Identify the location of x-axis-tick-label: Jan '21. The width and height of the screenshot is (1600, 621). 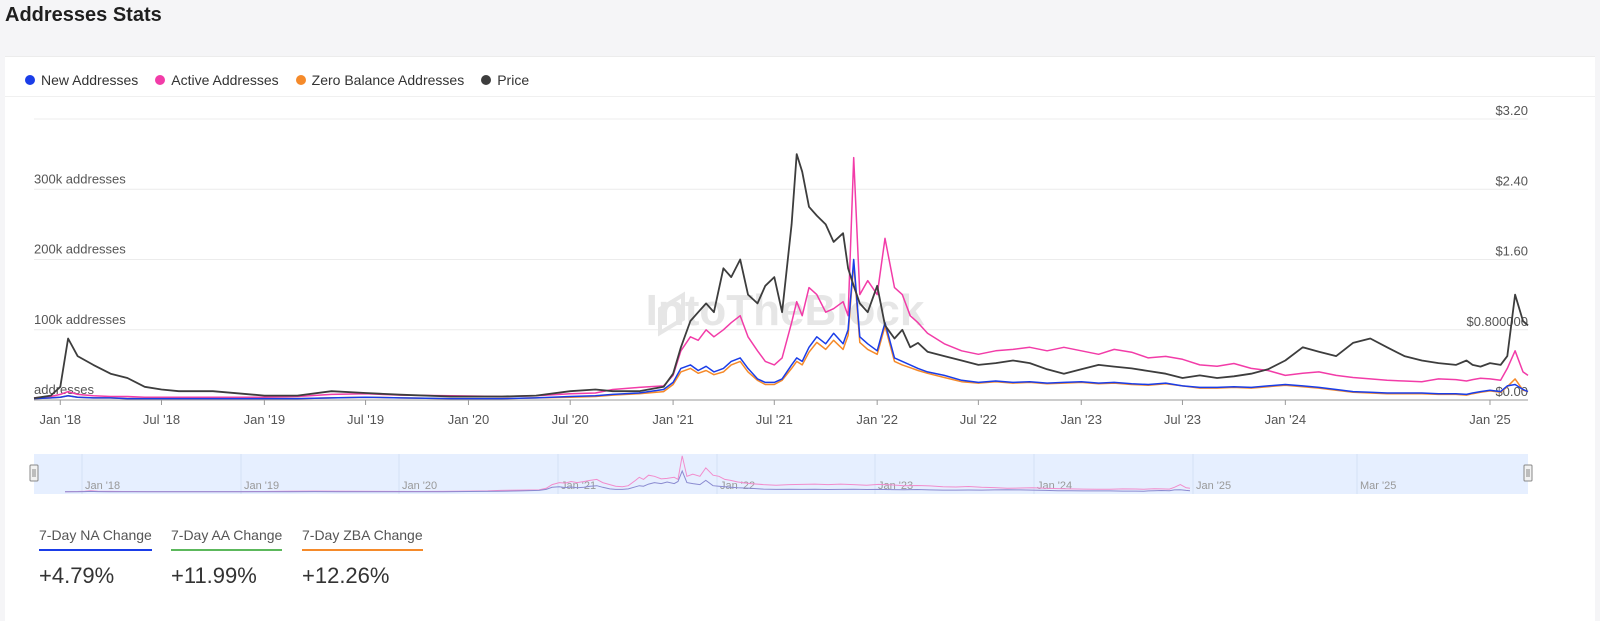
(673, 419).